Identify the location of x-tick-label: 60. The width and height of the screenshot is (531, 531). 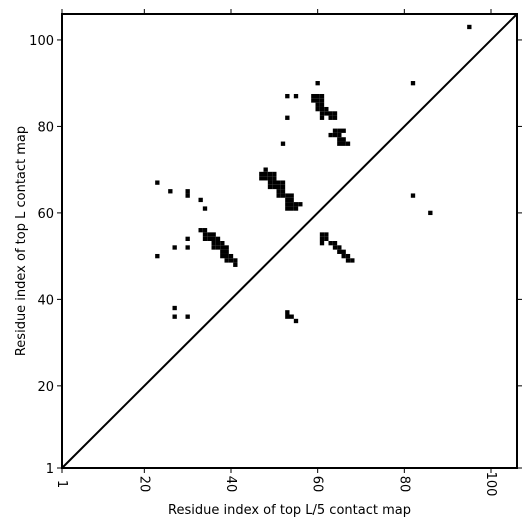
(317, 484).